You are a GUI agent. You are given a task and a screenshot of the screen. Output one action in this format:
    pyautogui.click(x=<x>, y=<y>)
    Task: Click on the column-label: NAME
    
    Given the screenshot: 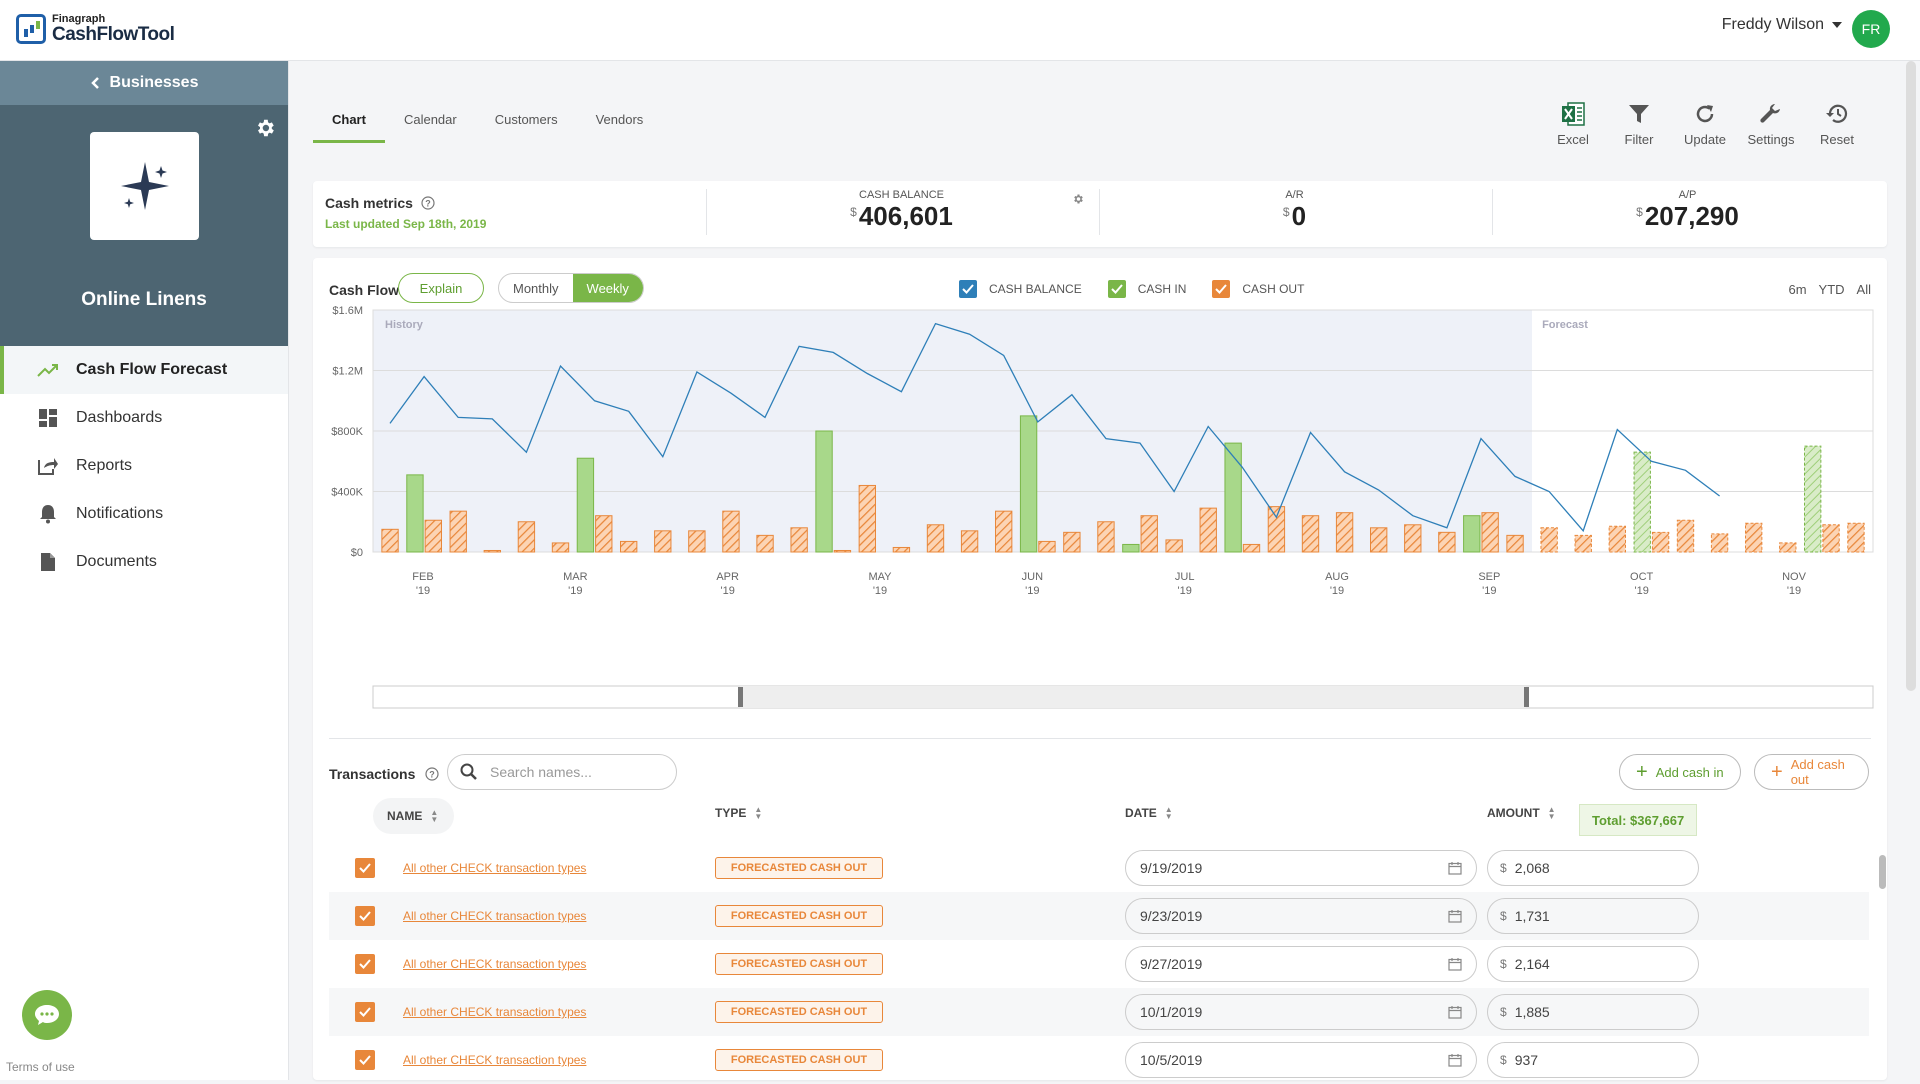 What is the action you would take?
    pyautogui.click(x=405, y=816)
    